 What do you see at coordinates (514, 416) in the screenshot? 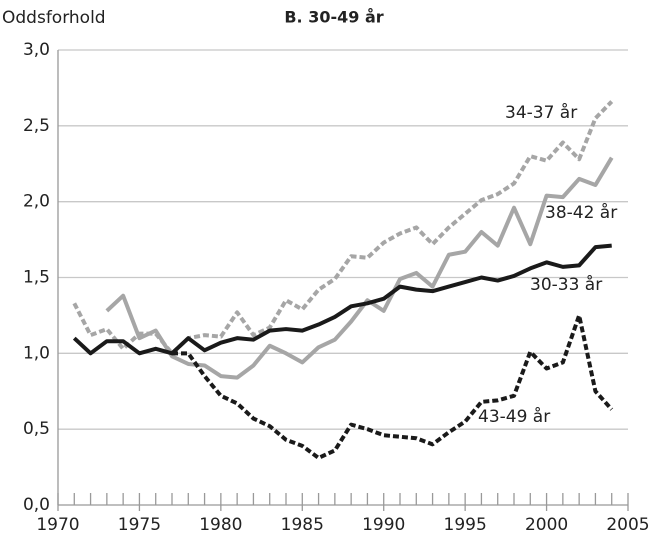
I see `series-label: 43-49 år` at bounding box center [514, 416].